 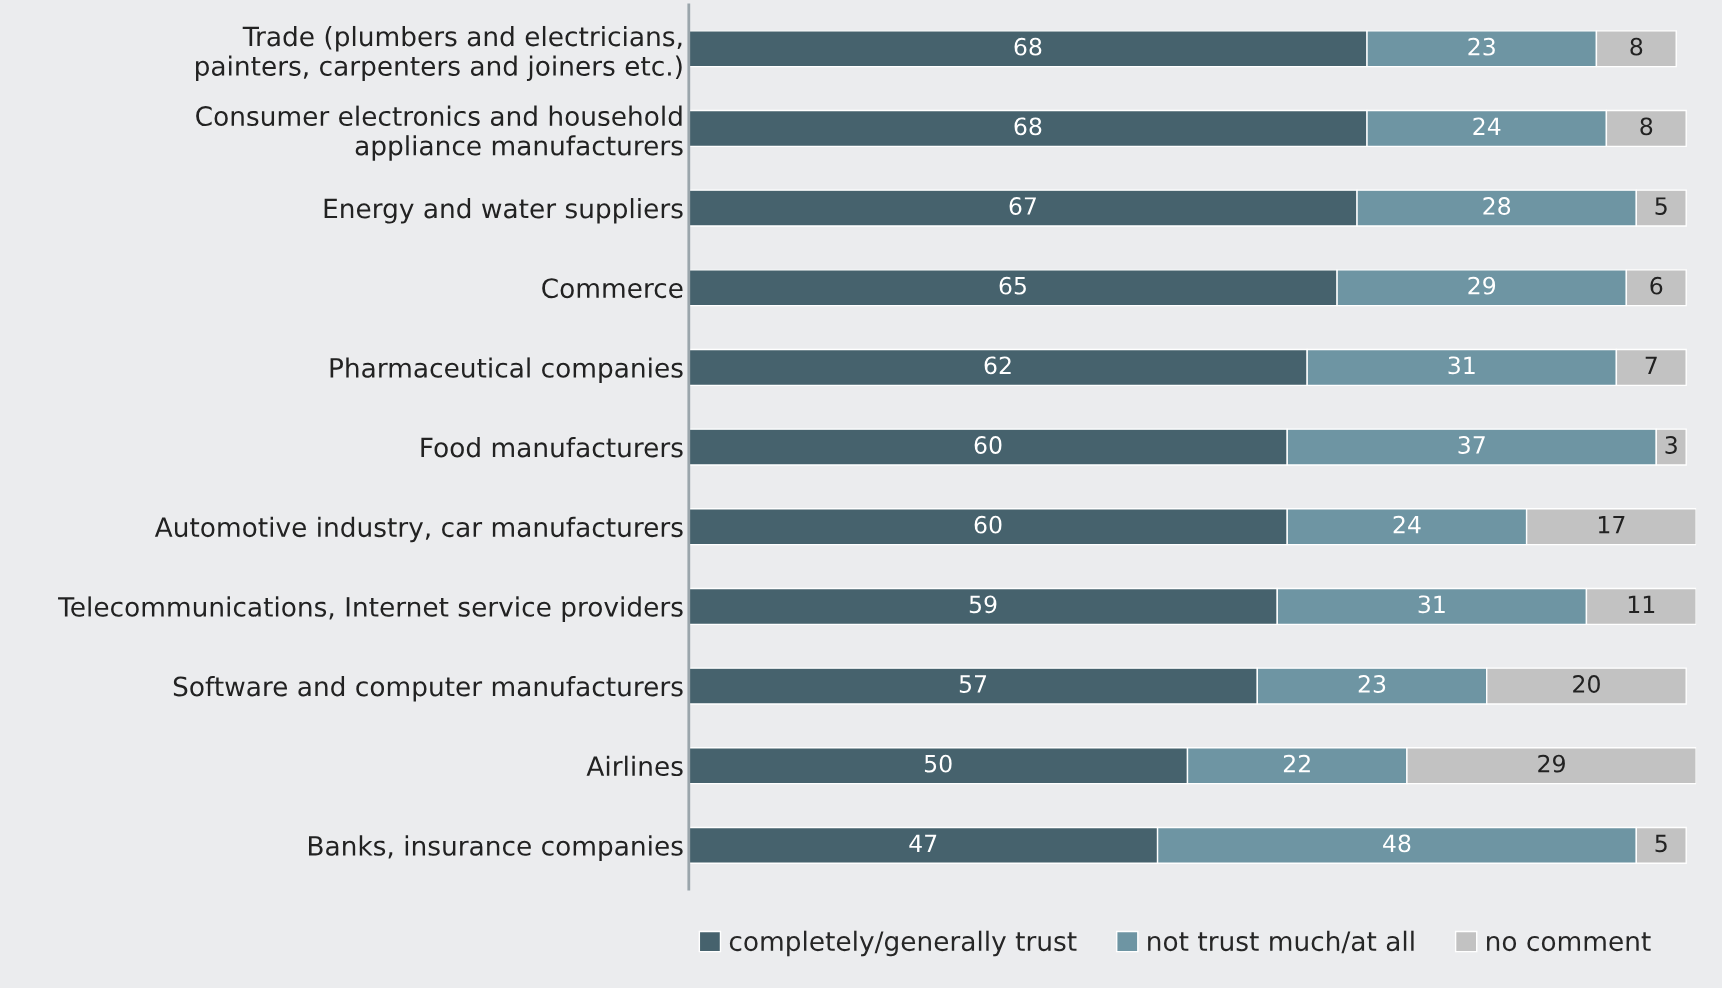 What do you see at coordinates (997, 365) in the screenshot?
I see `data-label: 62` at bounding box center [997, 365].